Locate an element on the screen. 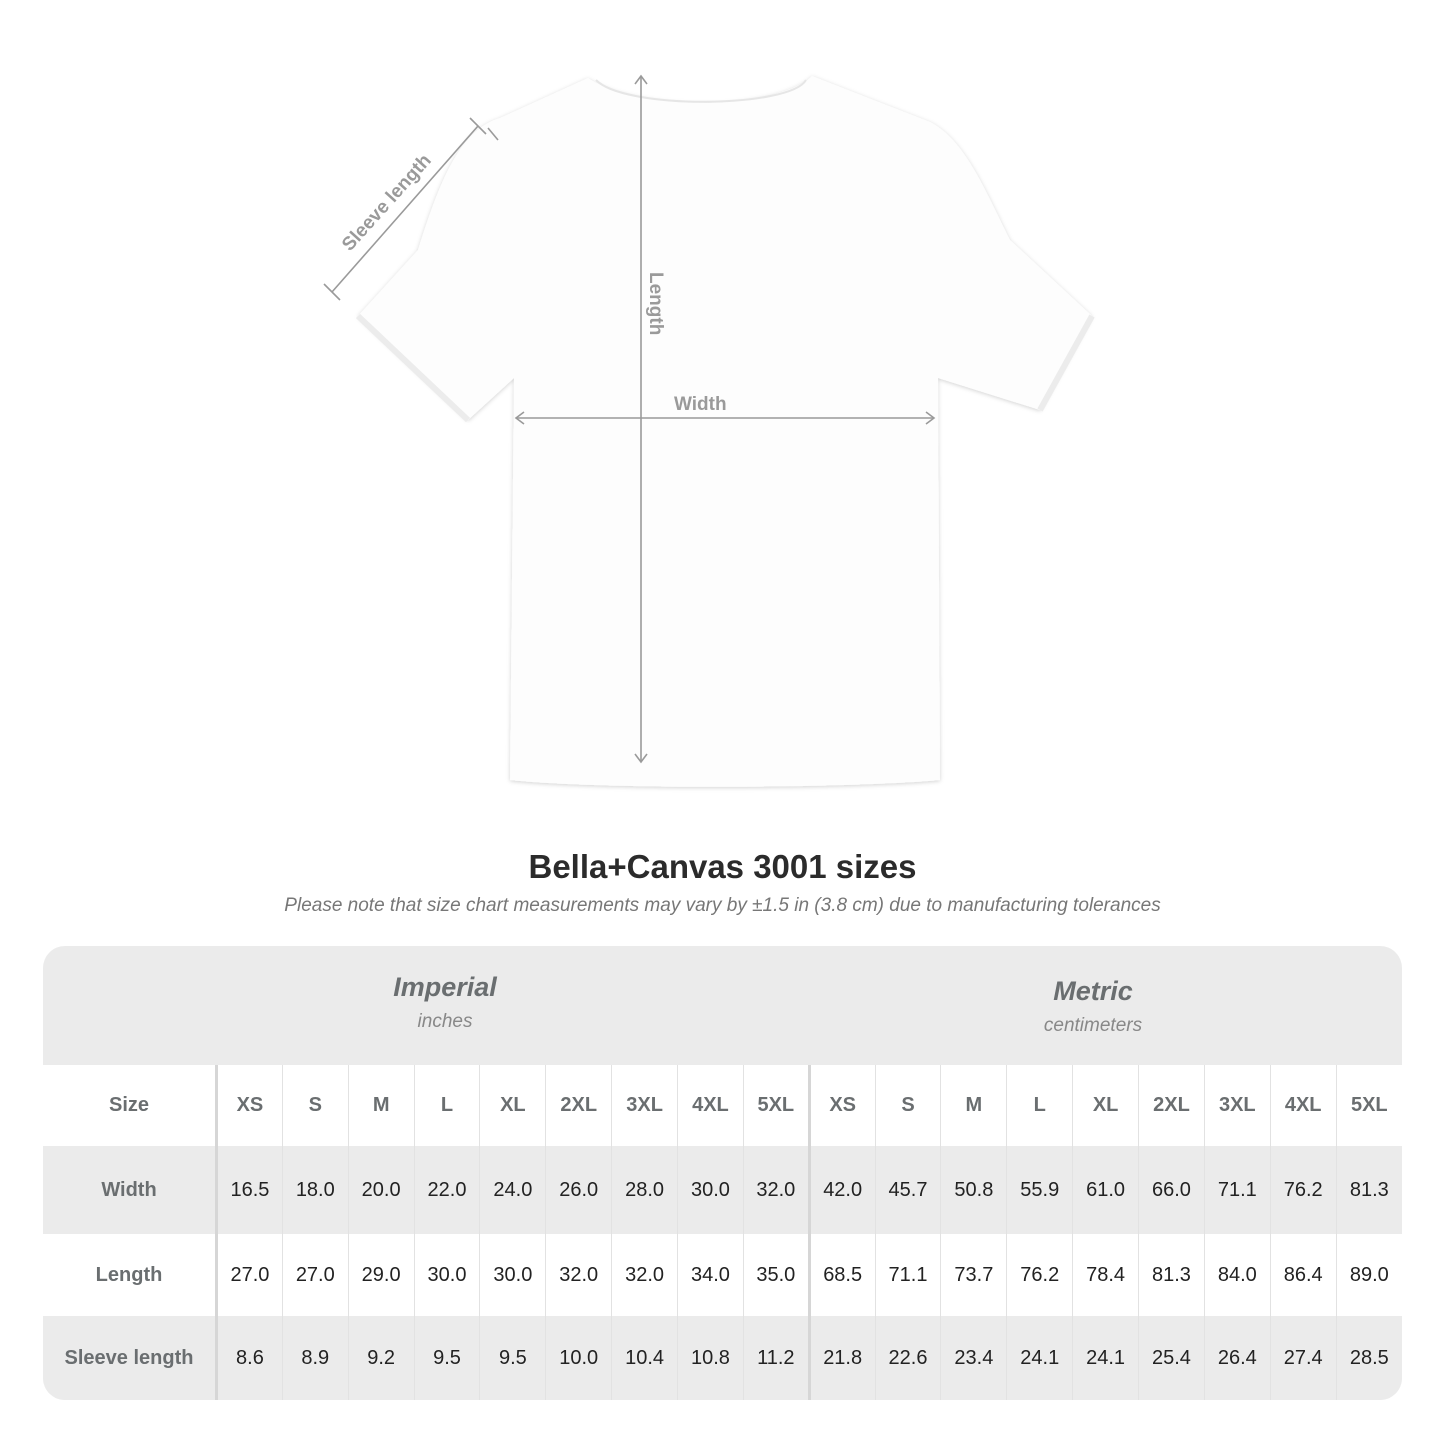 This screenshot has height=1445, width=1445. imperial-value: 16.5 is located at coordinates (249, 1190).